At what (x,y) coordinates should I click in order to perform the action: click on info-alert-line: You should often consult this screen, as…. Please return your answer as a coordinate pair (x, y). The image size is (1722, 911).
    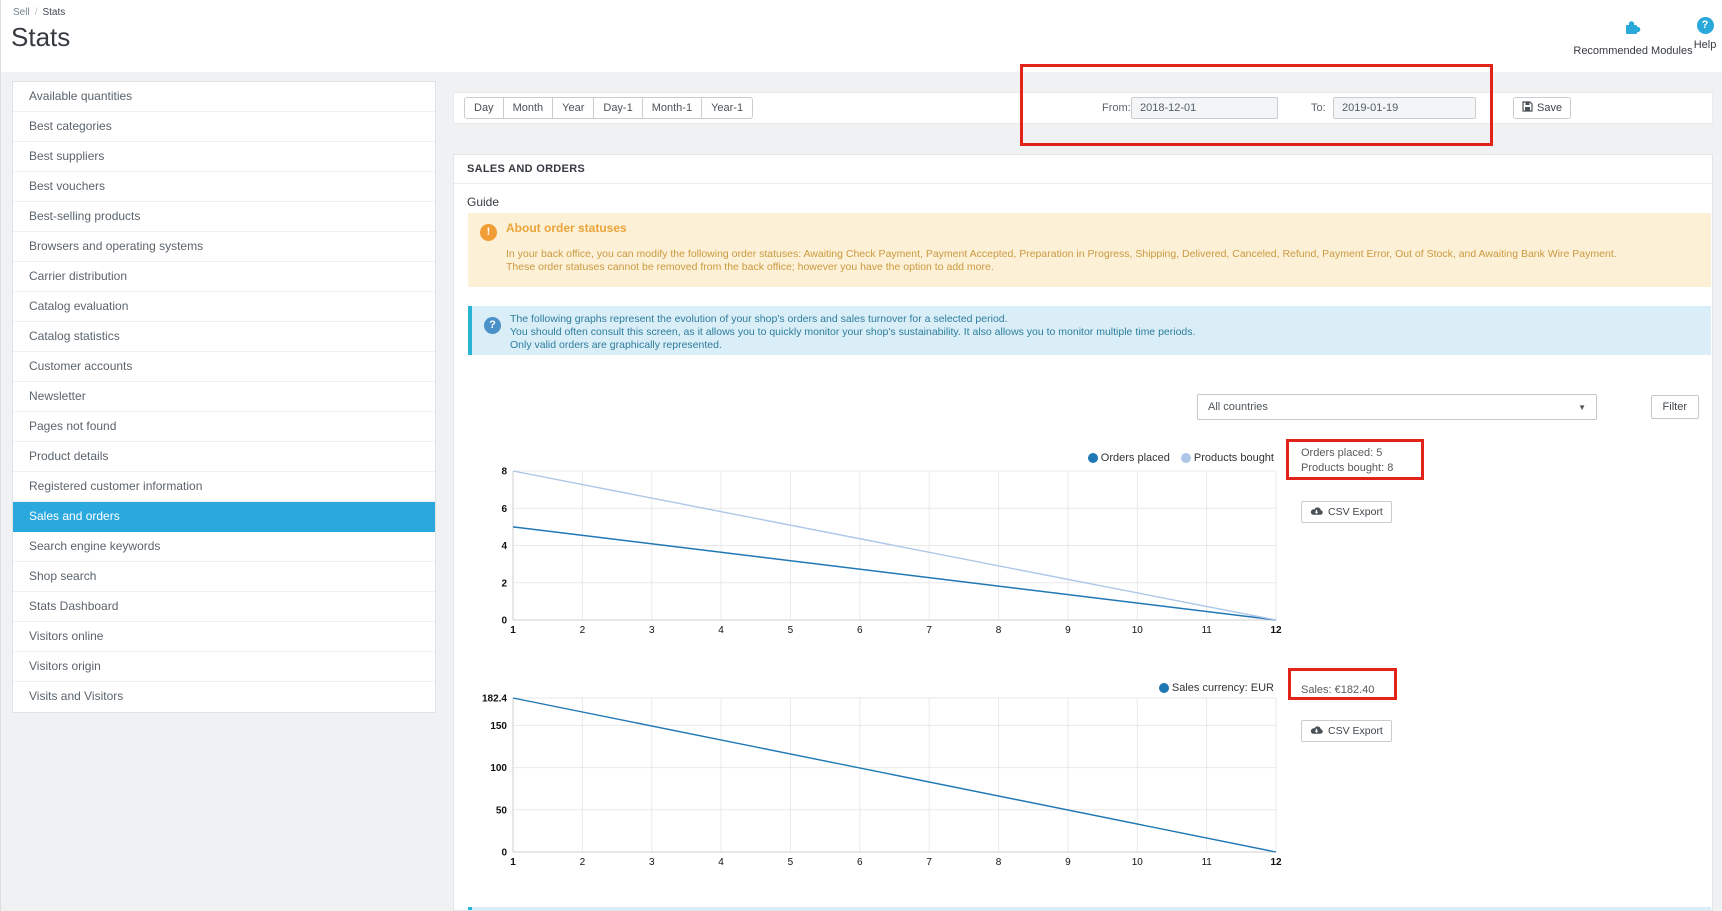
    Looking at the image, I should click on (853, 332).